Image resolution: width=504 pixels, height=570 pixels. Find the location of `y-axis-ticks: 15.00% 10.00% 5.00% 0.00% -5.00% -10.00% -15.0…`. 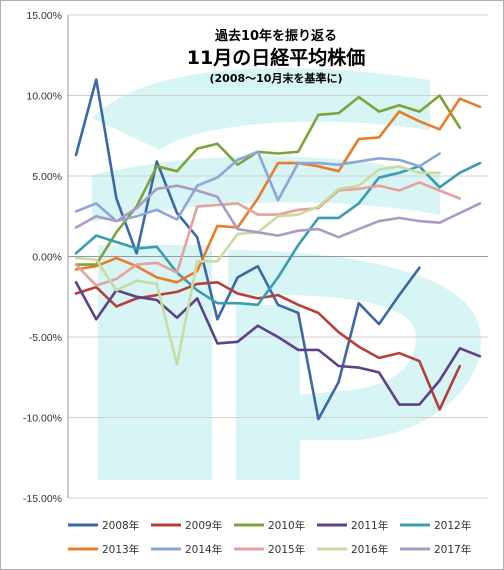

y-axis-ticks: 15.00% 10.00% 5.00% 0.00% -5.00% -10.00% -15.0… is located at coordinates (42, 257).